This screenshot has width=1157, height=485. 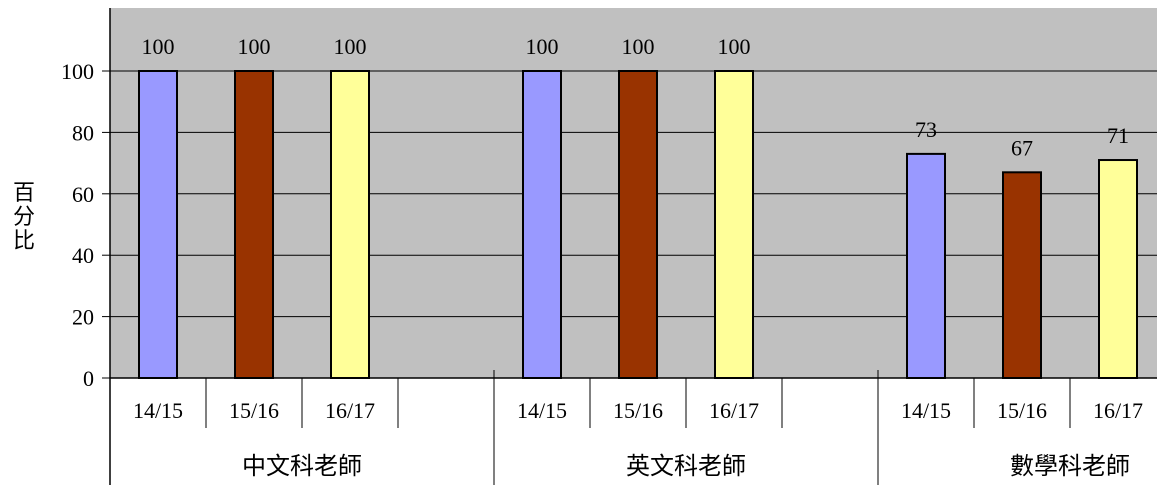 I want to click on x-group-label: 中文科老師, so click(x=302, y=466).